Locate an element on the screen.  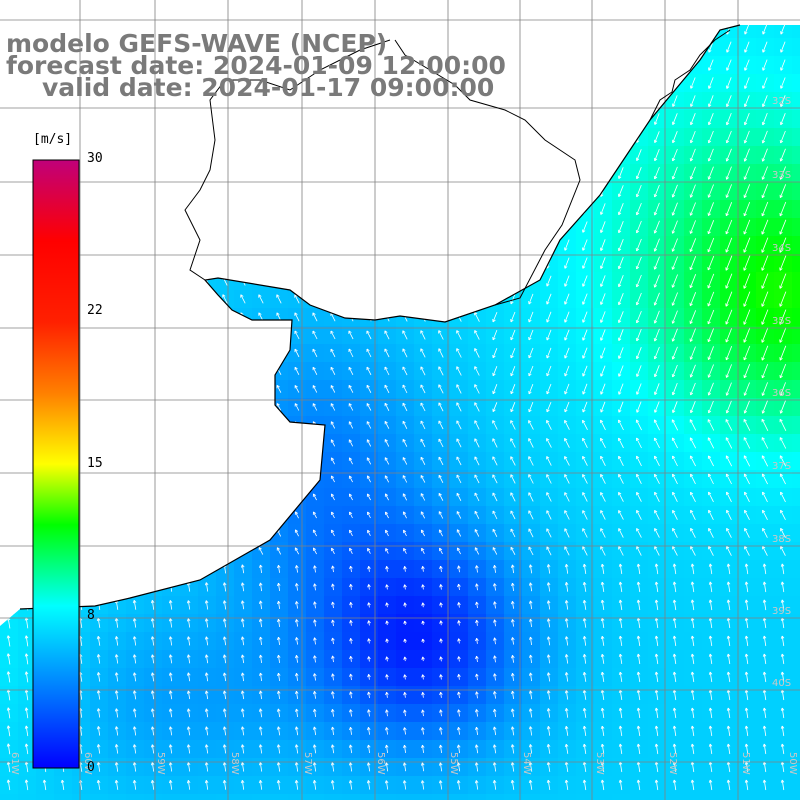
lat-label: 40S is located at coordinates (781, 683).